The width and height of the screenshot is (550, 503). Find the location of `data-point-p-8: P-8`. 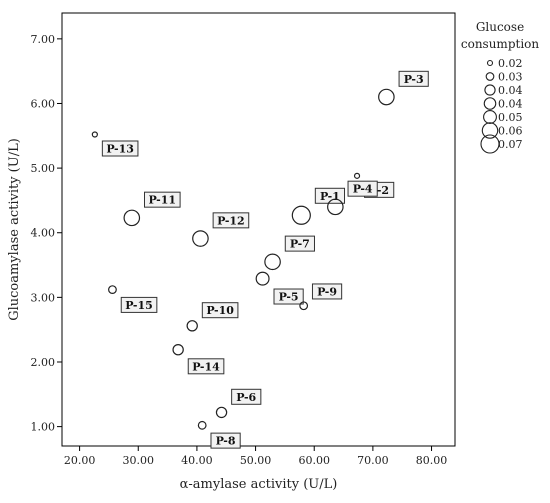

data-point-p-8: P-8 is located at coordinates (219, 434).